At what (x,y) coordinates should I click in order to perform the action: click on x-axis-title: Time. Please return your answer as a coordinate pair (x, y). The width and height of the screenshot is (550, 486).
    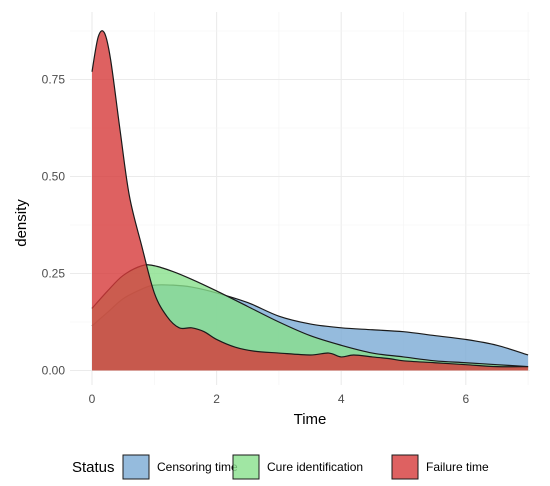
    Looking at the image, I should click on (310, 419).